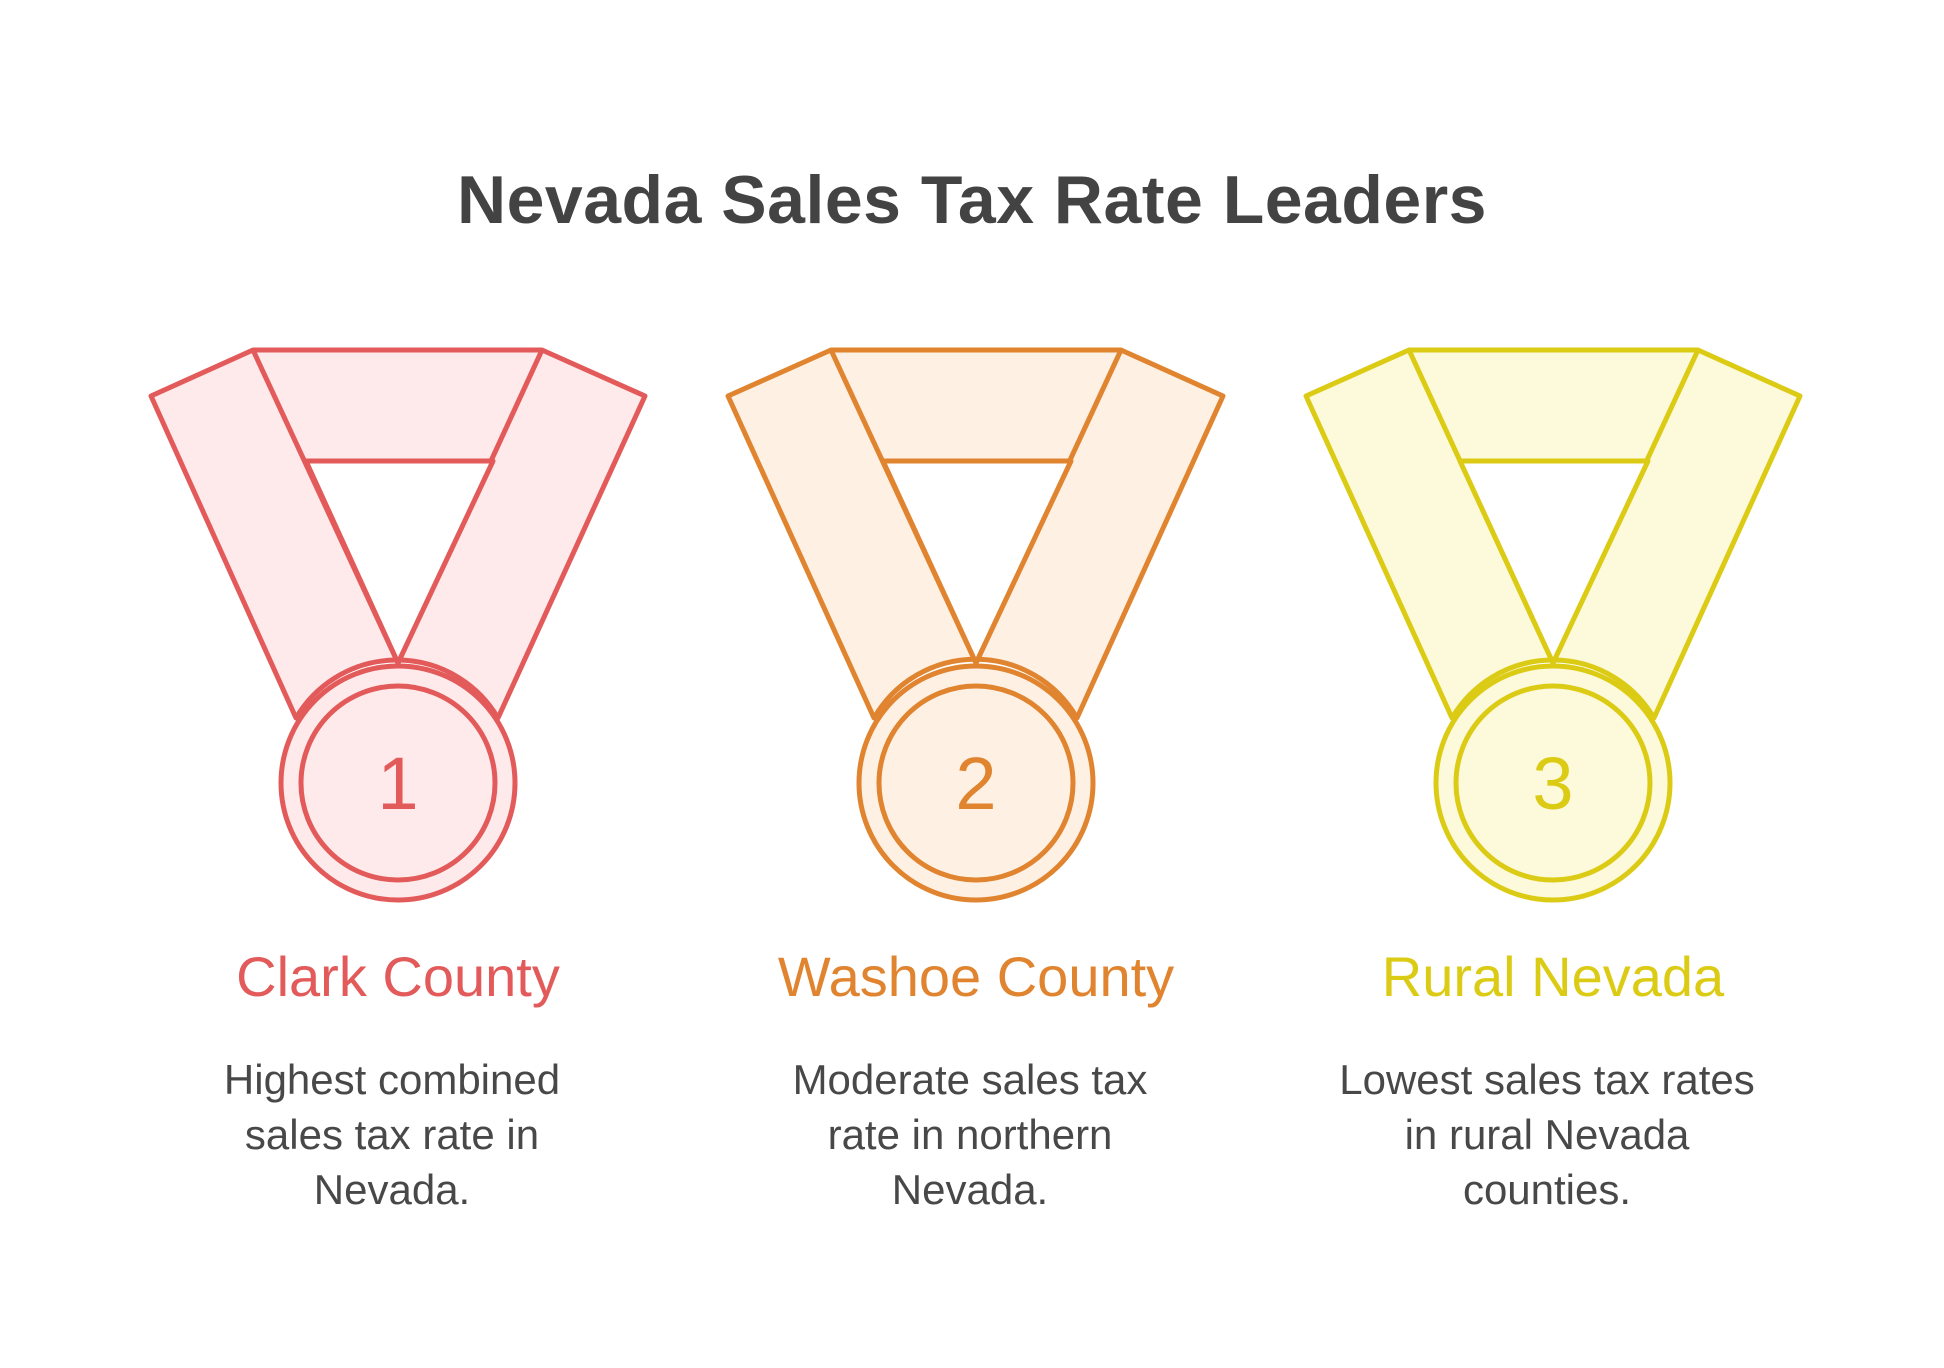  What do you see at coordinates (1553, 976) in the screenshot?
I see `medal-3-title: Rural Nevada` at bounding box center [1553, 976].